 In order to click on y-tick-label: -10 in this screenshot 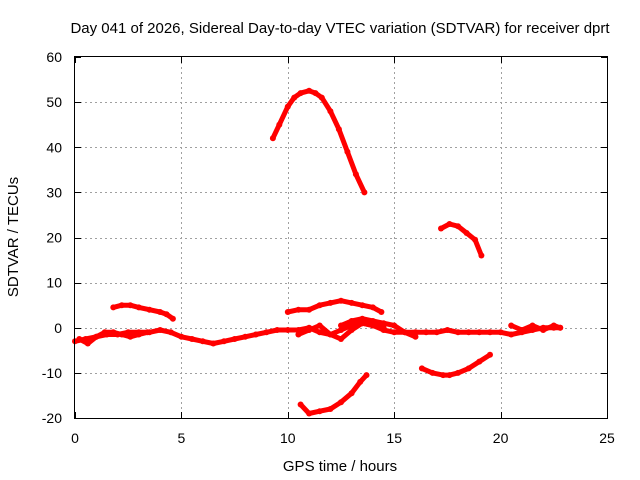, I will do `click(52, 373)`.